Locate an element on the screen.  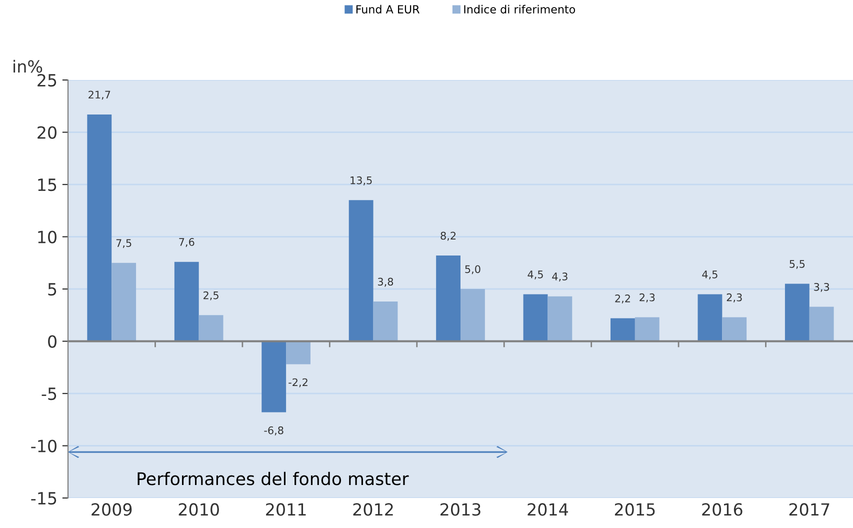
data-label: 7,6 is located at coordinates (186, 242).